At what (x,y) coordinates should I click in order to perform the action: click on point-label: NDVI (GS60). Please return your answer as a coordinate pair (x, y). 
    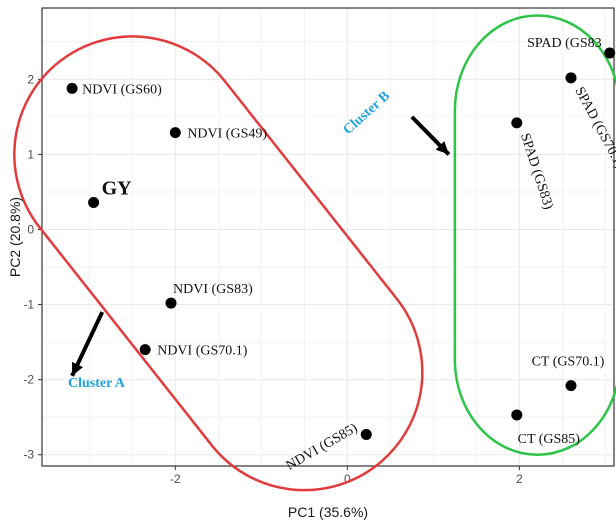
    Looking at the image, I should click on (122, 89).